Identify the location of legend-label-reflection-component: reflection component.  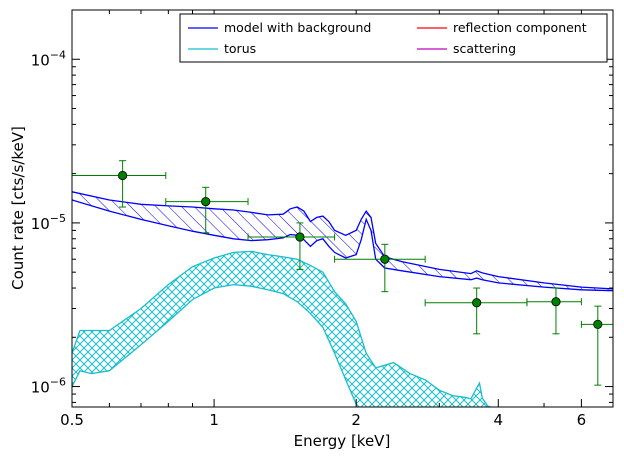
(520, 27).